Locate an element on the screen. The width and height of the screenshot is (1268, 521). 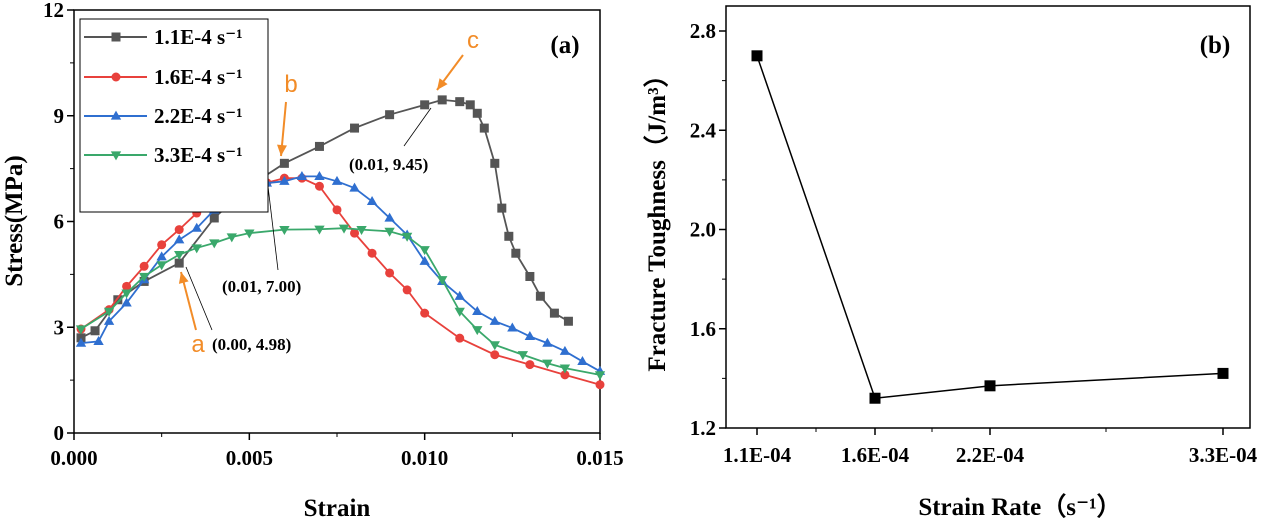
legend-item: 2.2E-4 s⁻¹ is located at coordinates (163, 116).